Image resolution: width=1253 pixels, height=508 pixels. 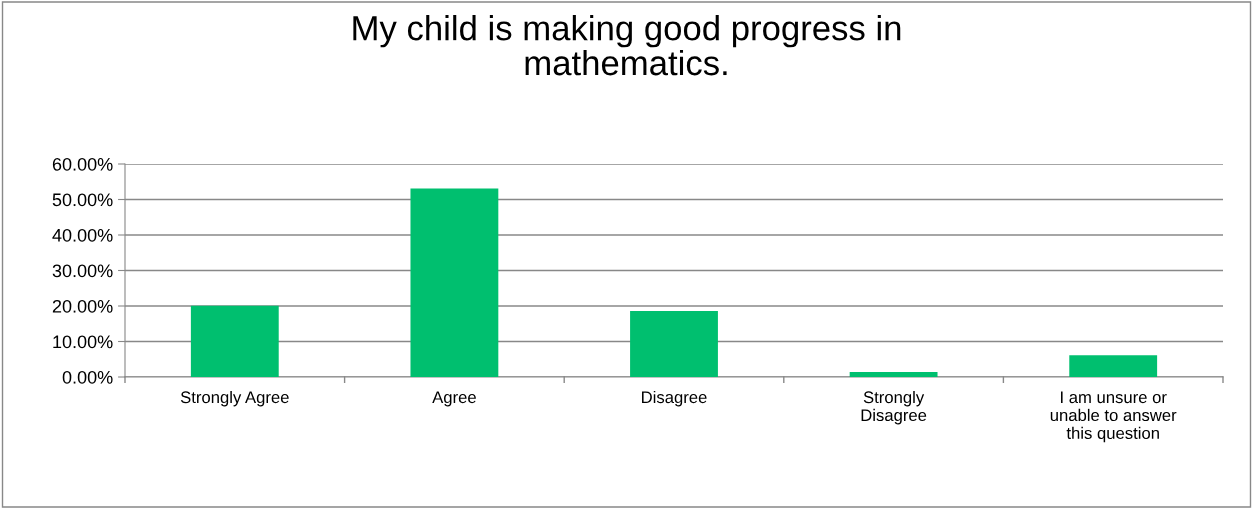 What do you see at coordinates (82, 164) in the screenshot?
I see `y-tick-label: 60.00%` at bounding box center [82, 164].